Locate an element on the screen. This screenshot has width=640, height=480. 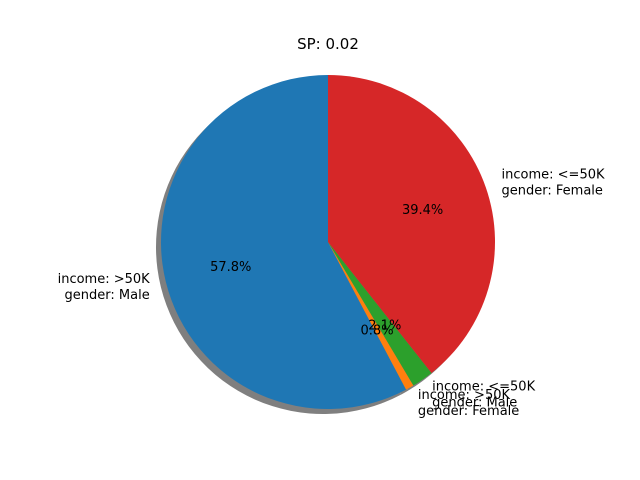
slice-percentage: 57.8% is located at coordinates (230, 267).